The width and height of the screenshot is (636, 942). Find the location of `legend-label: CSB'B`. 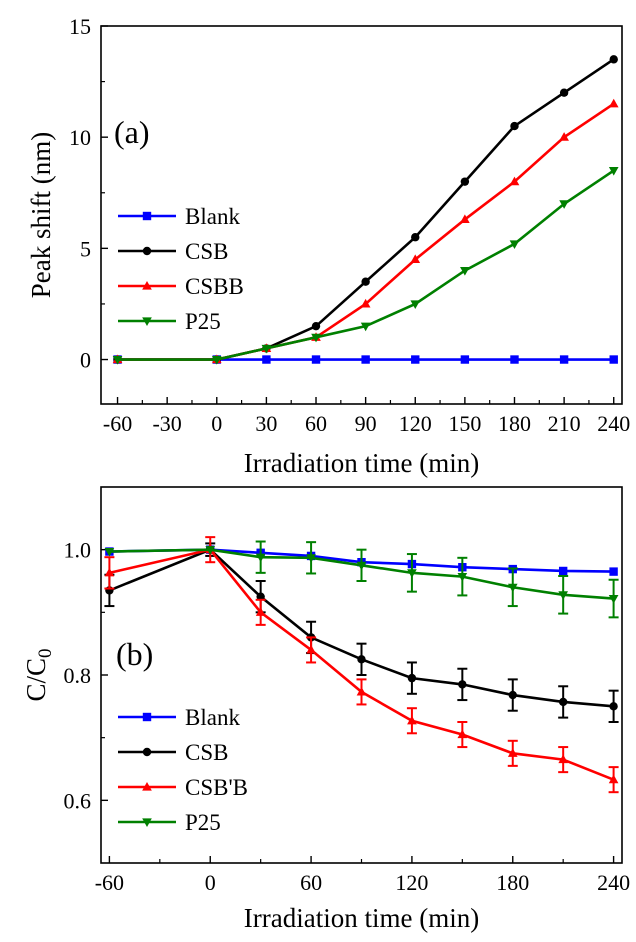

legend-label: CSB'B is located at coordinates (216, 787).